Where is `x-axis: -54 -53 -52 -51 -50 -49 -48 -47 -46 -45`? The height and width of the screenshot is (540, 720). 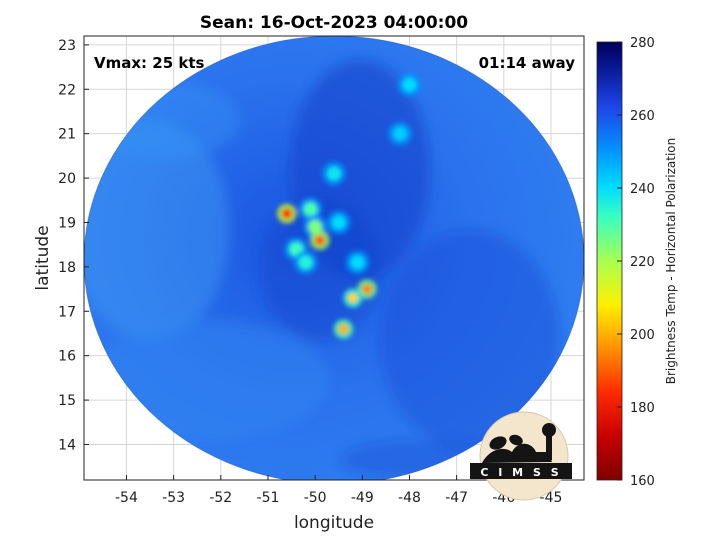
x-axis: -54 -53 -52 -51 -50 -49 -48 -47 -46 -45 is located at coordinates (338, 490).